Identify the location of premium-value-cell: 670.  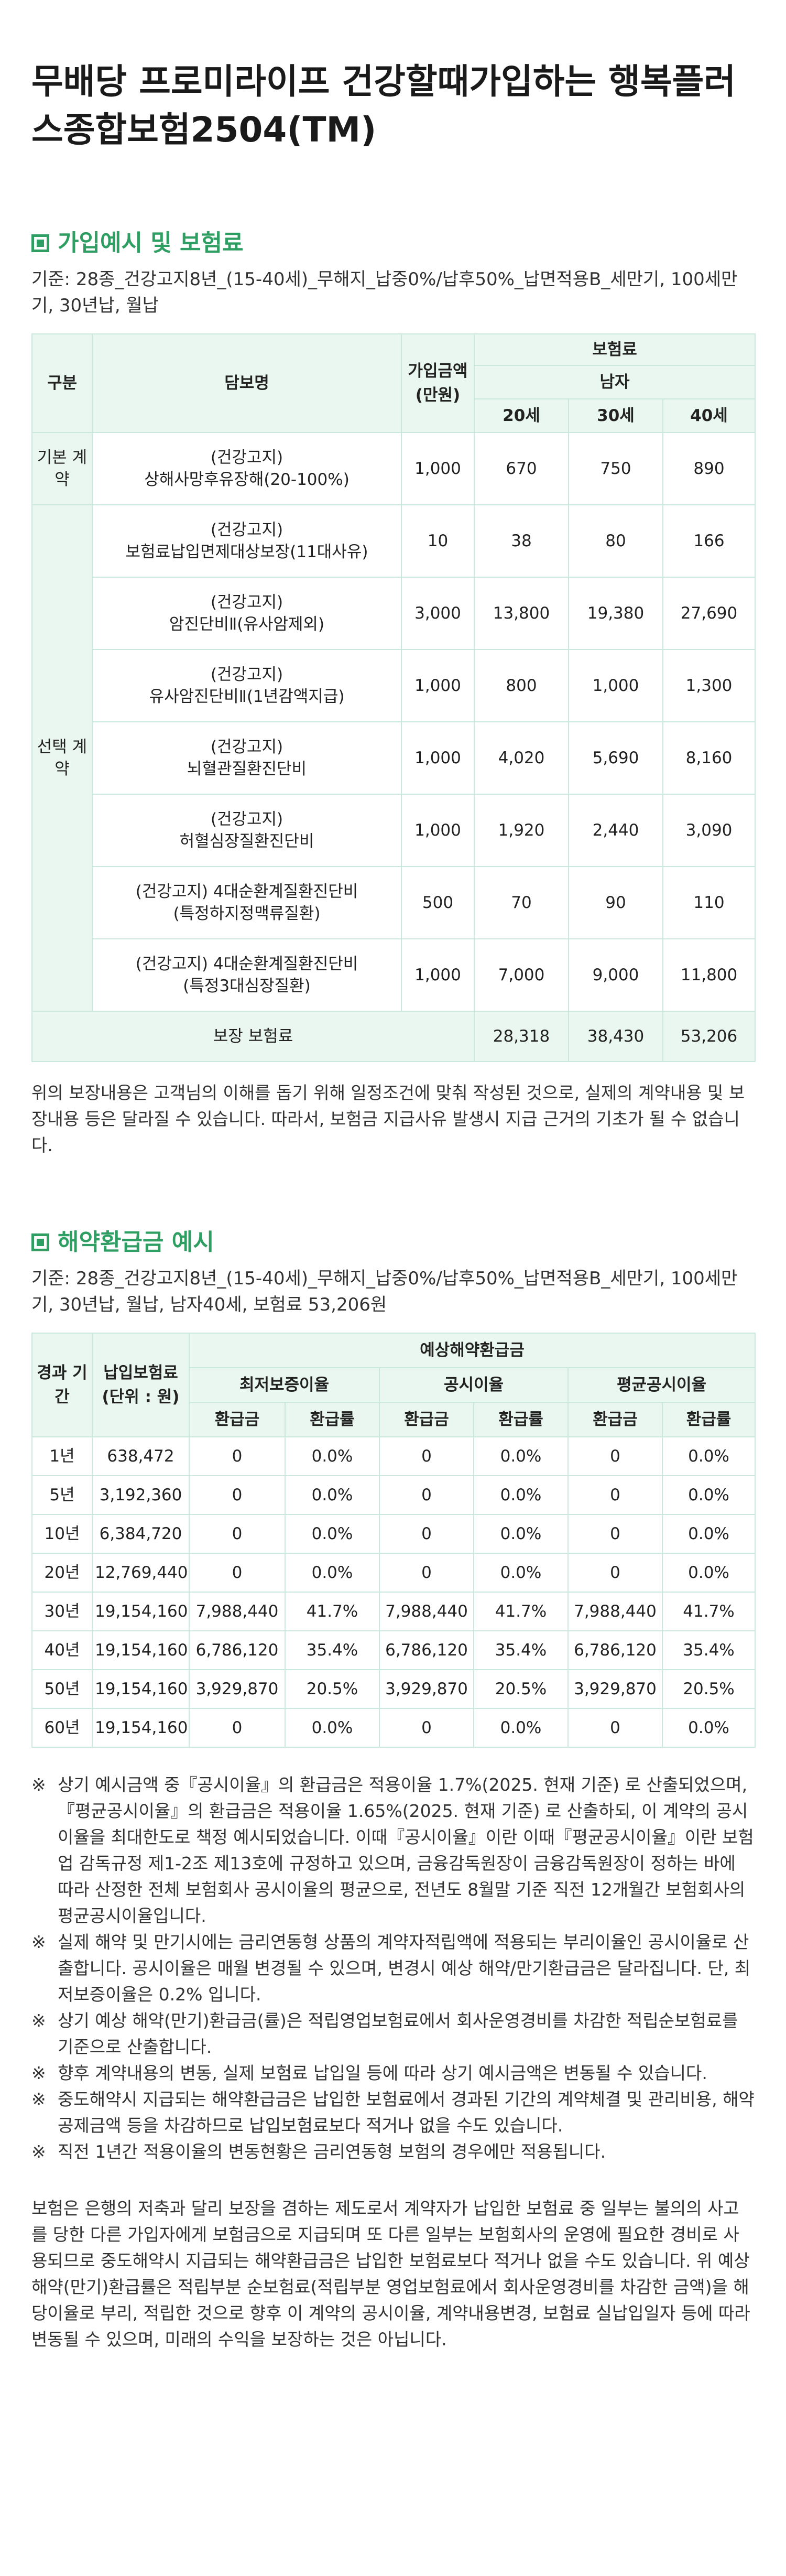
(521, 468).